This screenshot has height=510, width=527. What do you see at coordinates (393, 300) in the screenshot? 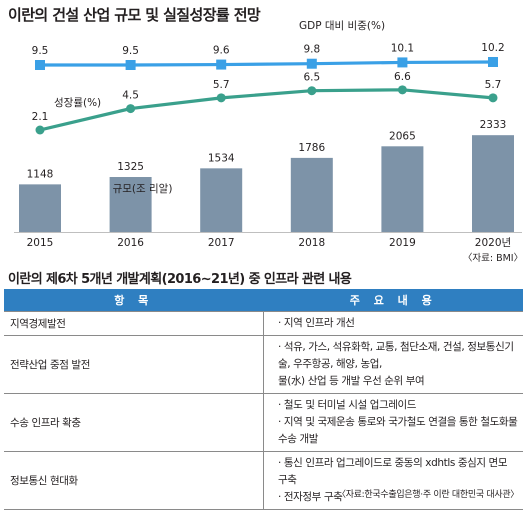
I see `header-contents: 주 요 내 용` at bounding box center [393, 300].